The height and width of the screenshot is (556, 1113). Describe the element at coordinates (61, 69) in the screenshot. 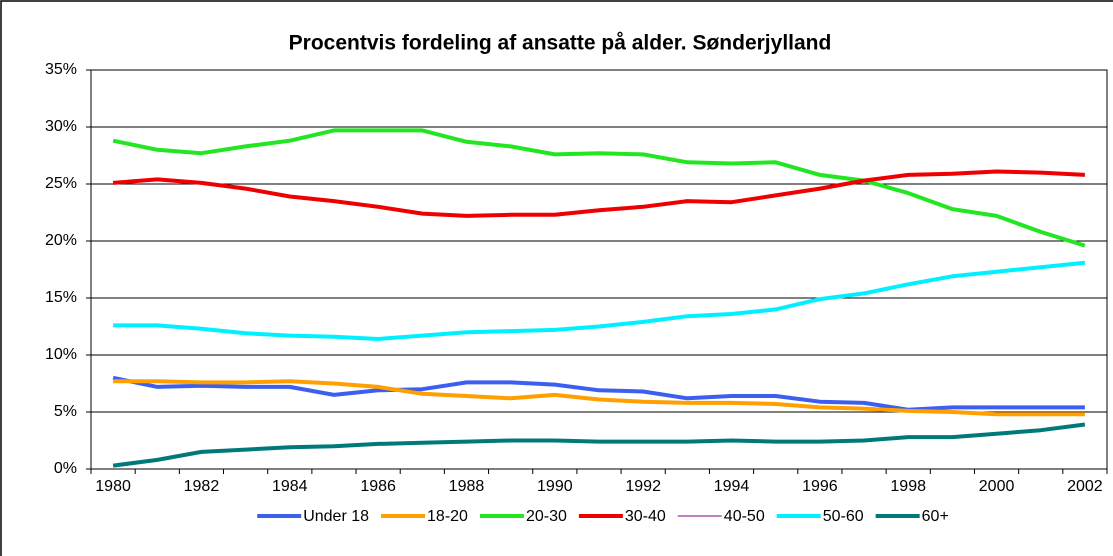

I see `y-tick-label: 35%` at that location.